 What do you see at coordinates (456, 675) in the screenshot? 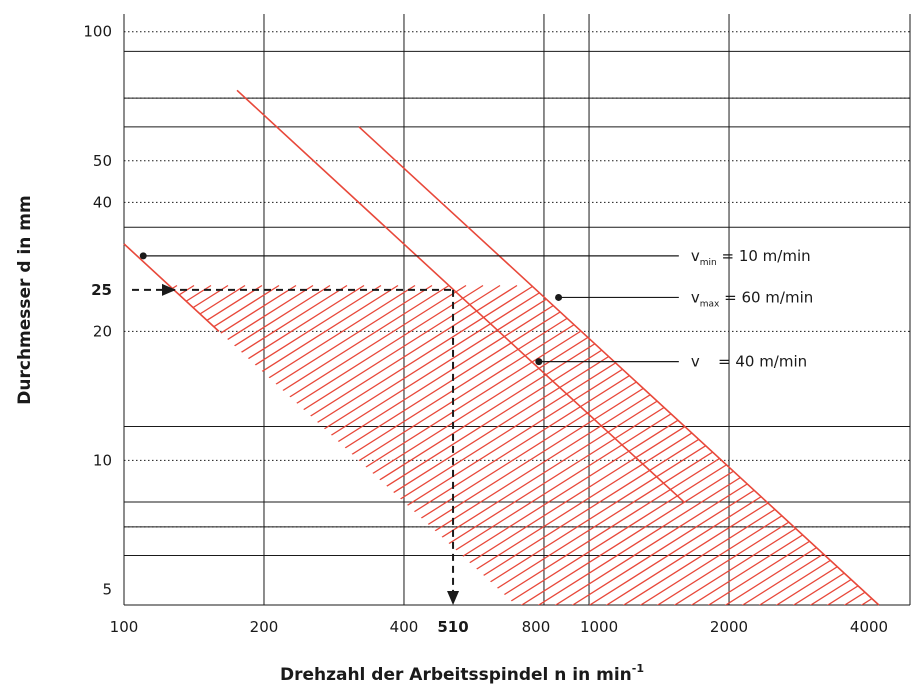
I see `x-axis-title-main: Drehzahl der Arbeitsspindel n in min` at bounding box center [456, 675].